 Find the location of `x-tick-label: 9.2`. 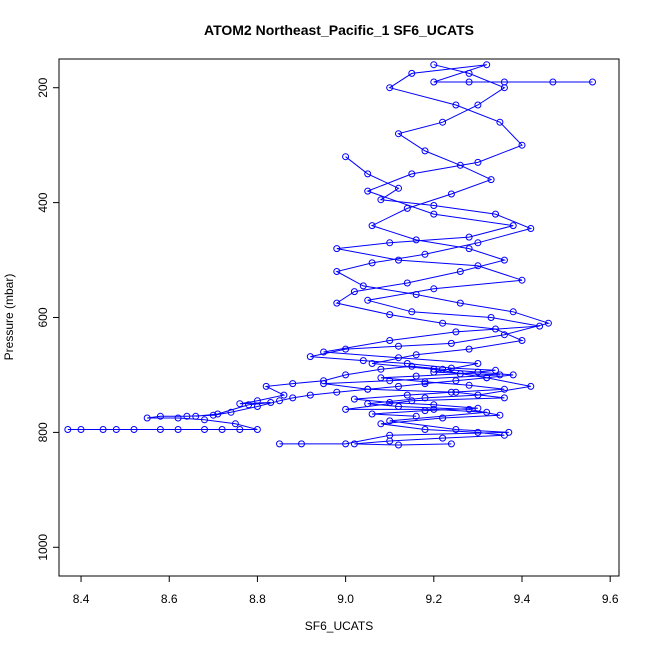

x-tick-label: 9.2 is located at coordinates (433, 599).